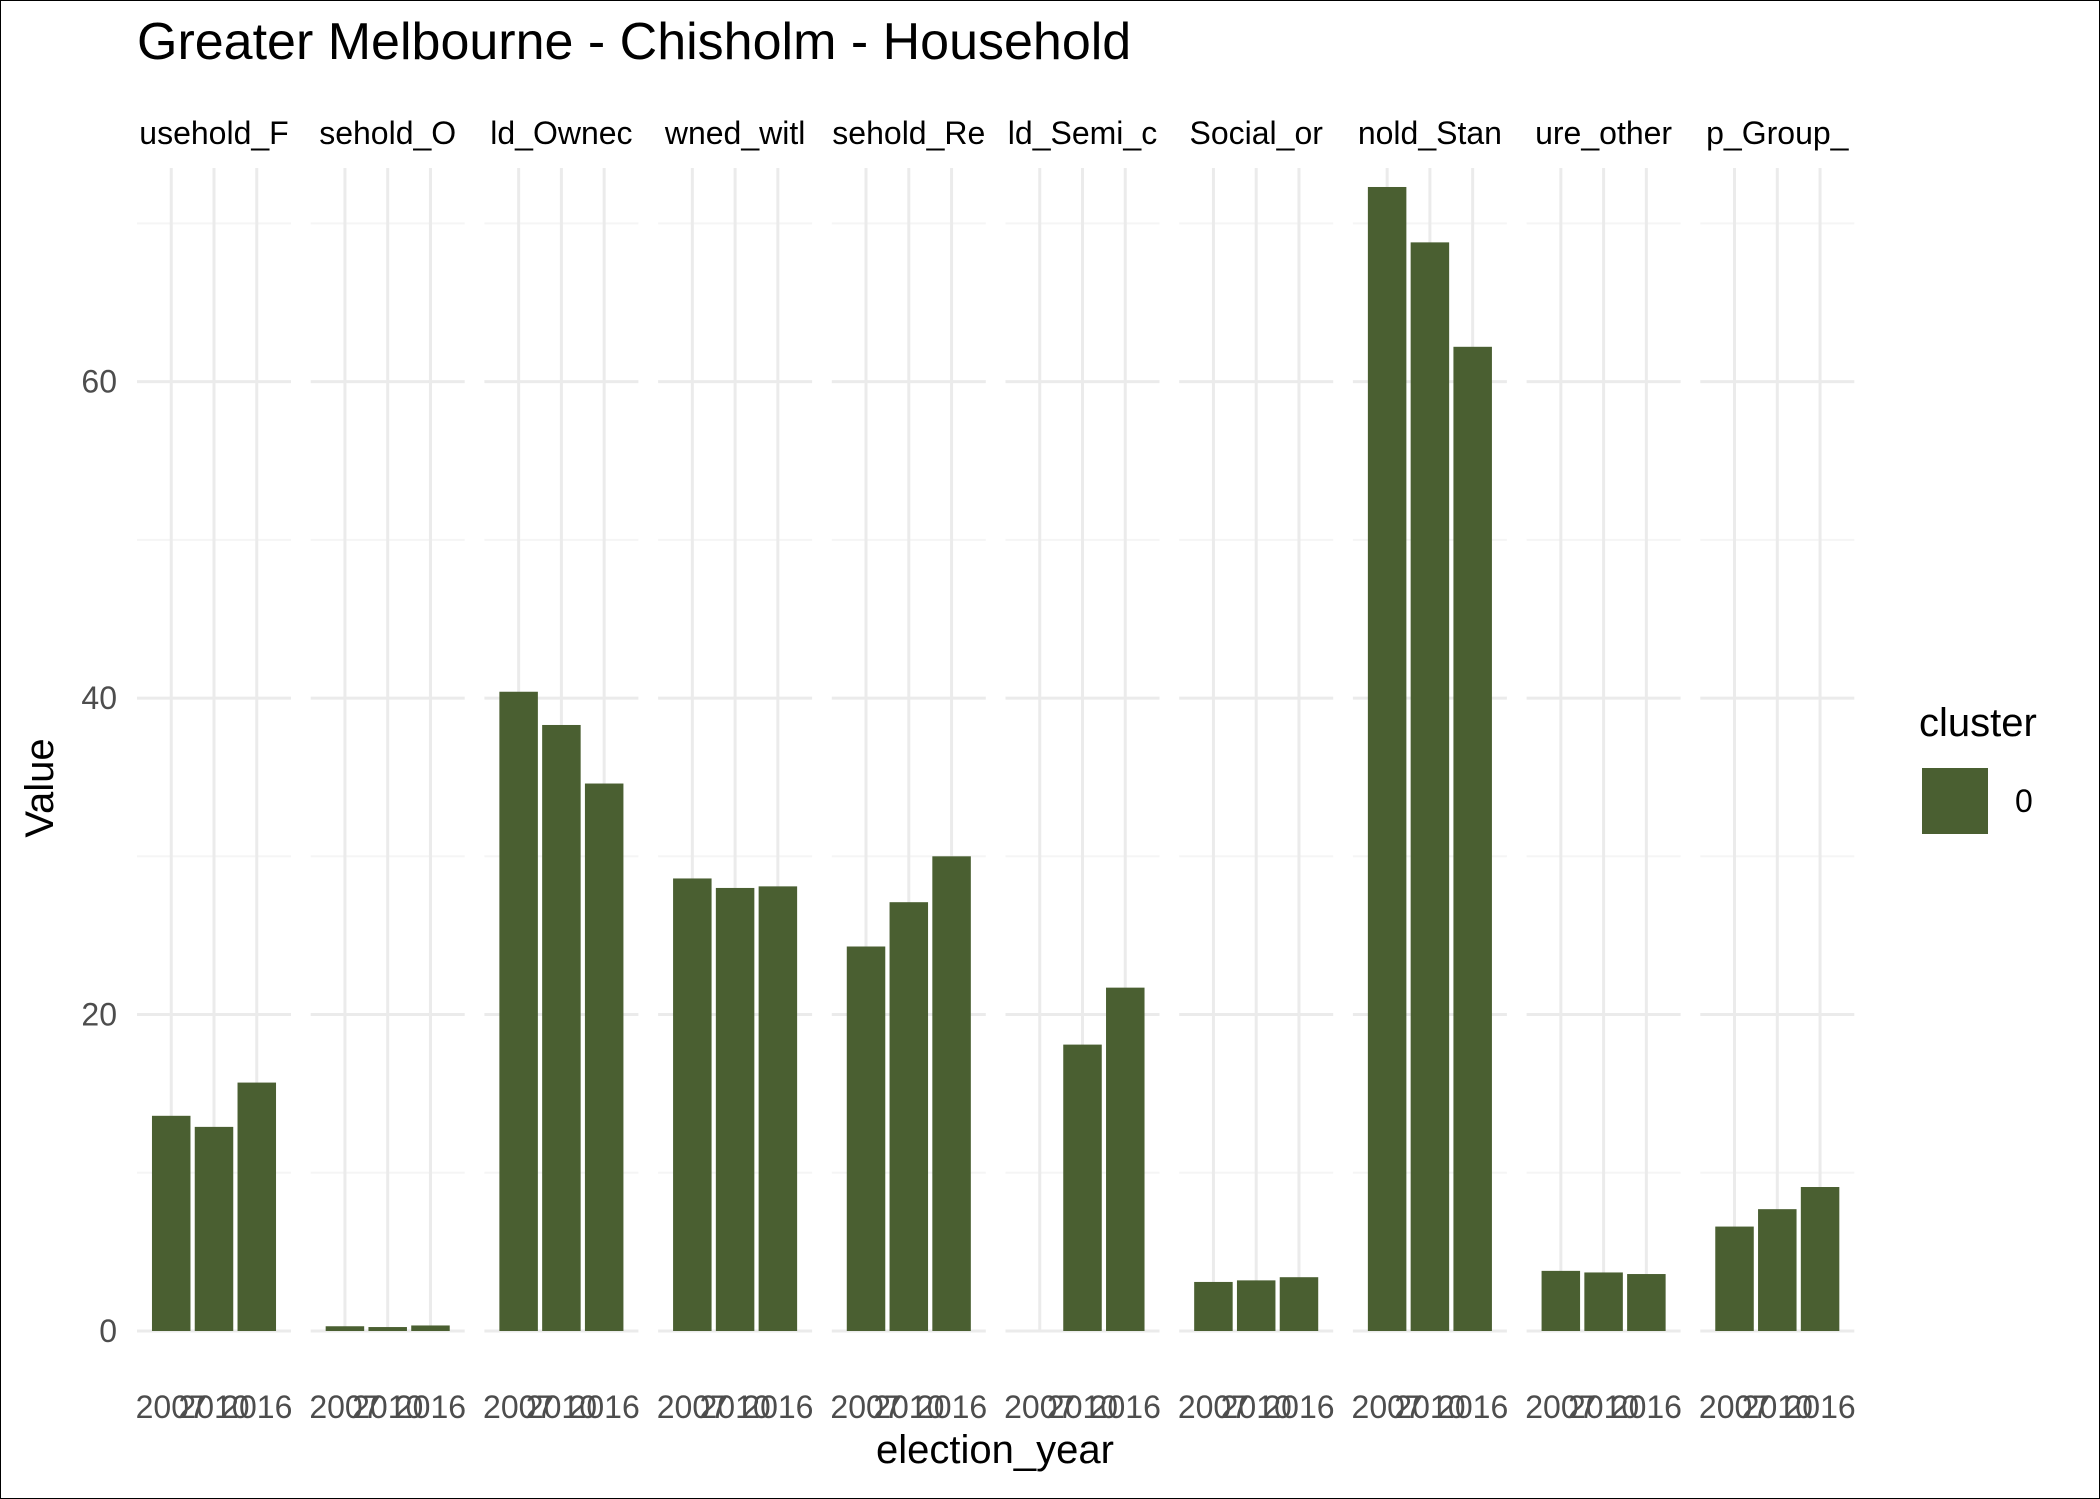 The image size is (2100, 1499). Describe the element at coordinates (995, 1450) in the screenshot. I see `x-axis-label: election_year` at that location.